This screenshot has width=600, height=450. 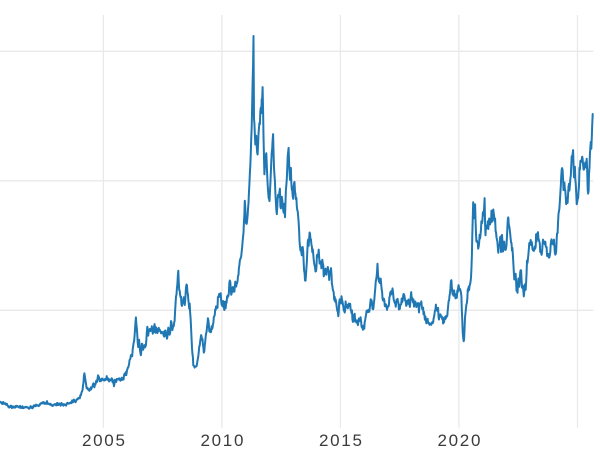 I want to click on svg-text: 2010, so click(x=222, y=440).